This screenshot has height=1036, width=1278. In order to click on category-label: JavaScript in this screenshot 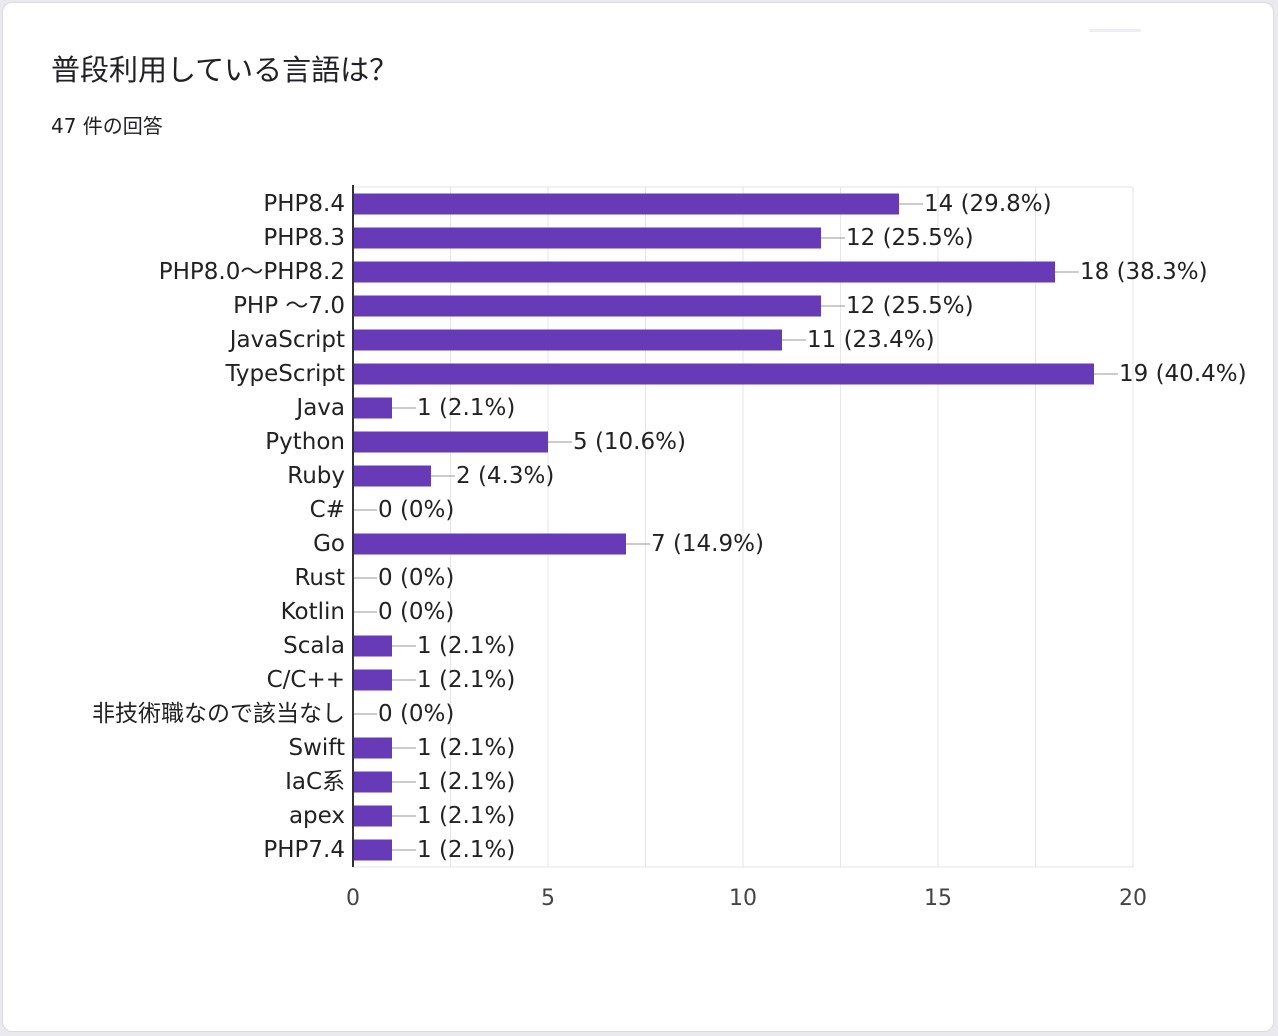, I will do `click(286, 340)`.